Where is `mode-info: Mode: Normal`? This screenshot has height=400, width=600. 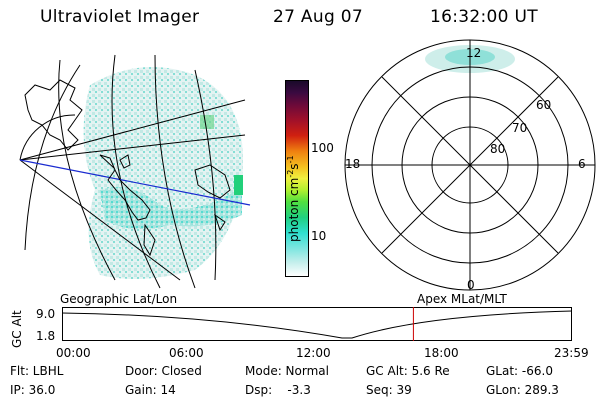
mode-info: Mode: Normal is located at coordinates (287, 371).